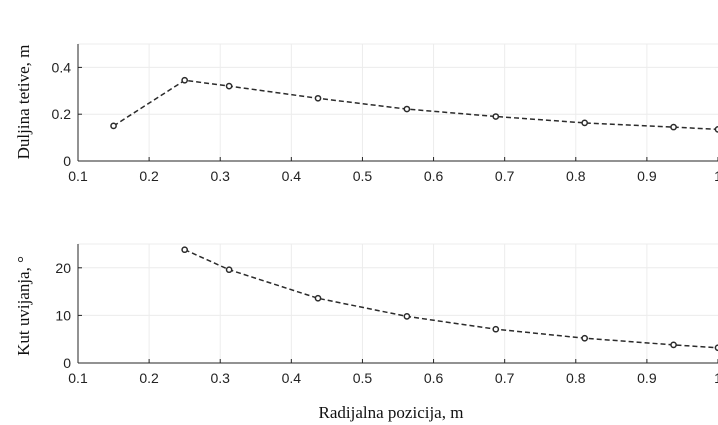 The width and height of the screenshot is (718, 425). What do you see at coordinates (63, 268) in the screenshot?
I see `y-tick-label: 20` at bounding box center [63, 268].